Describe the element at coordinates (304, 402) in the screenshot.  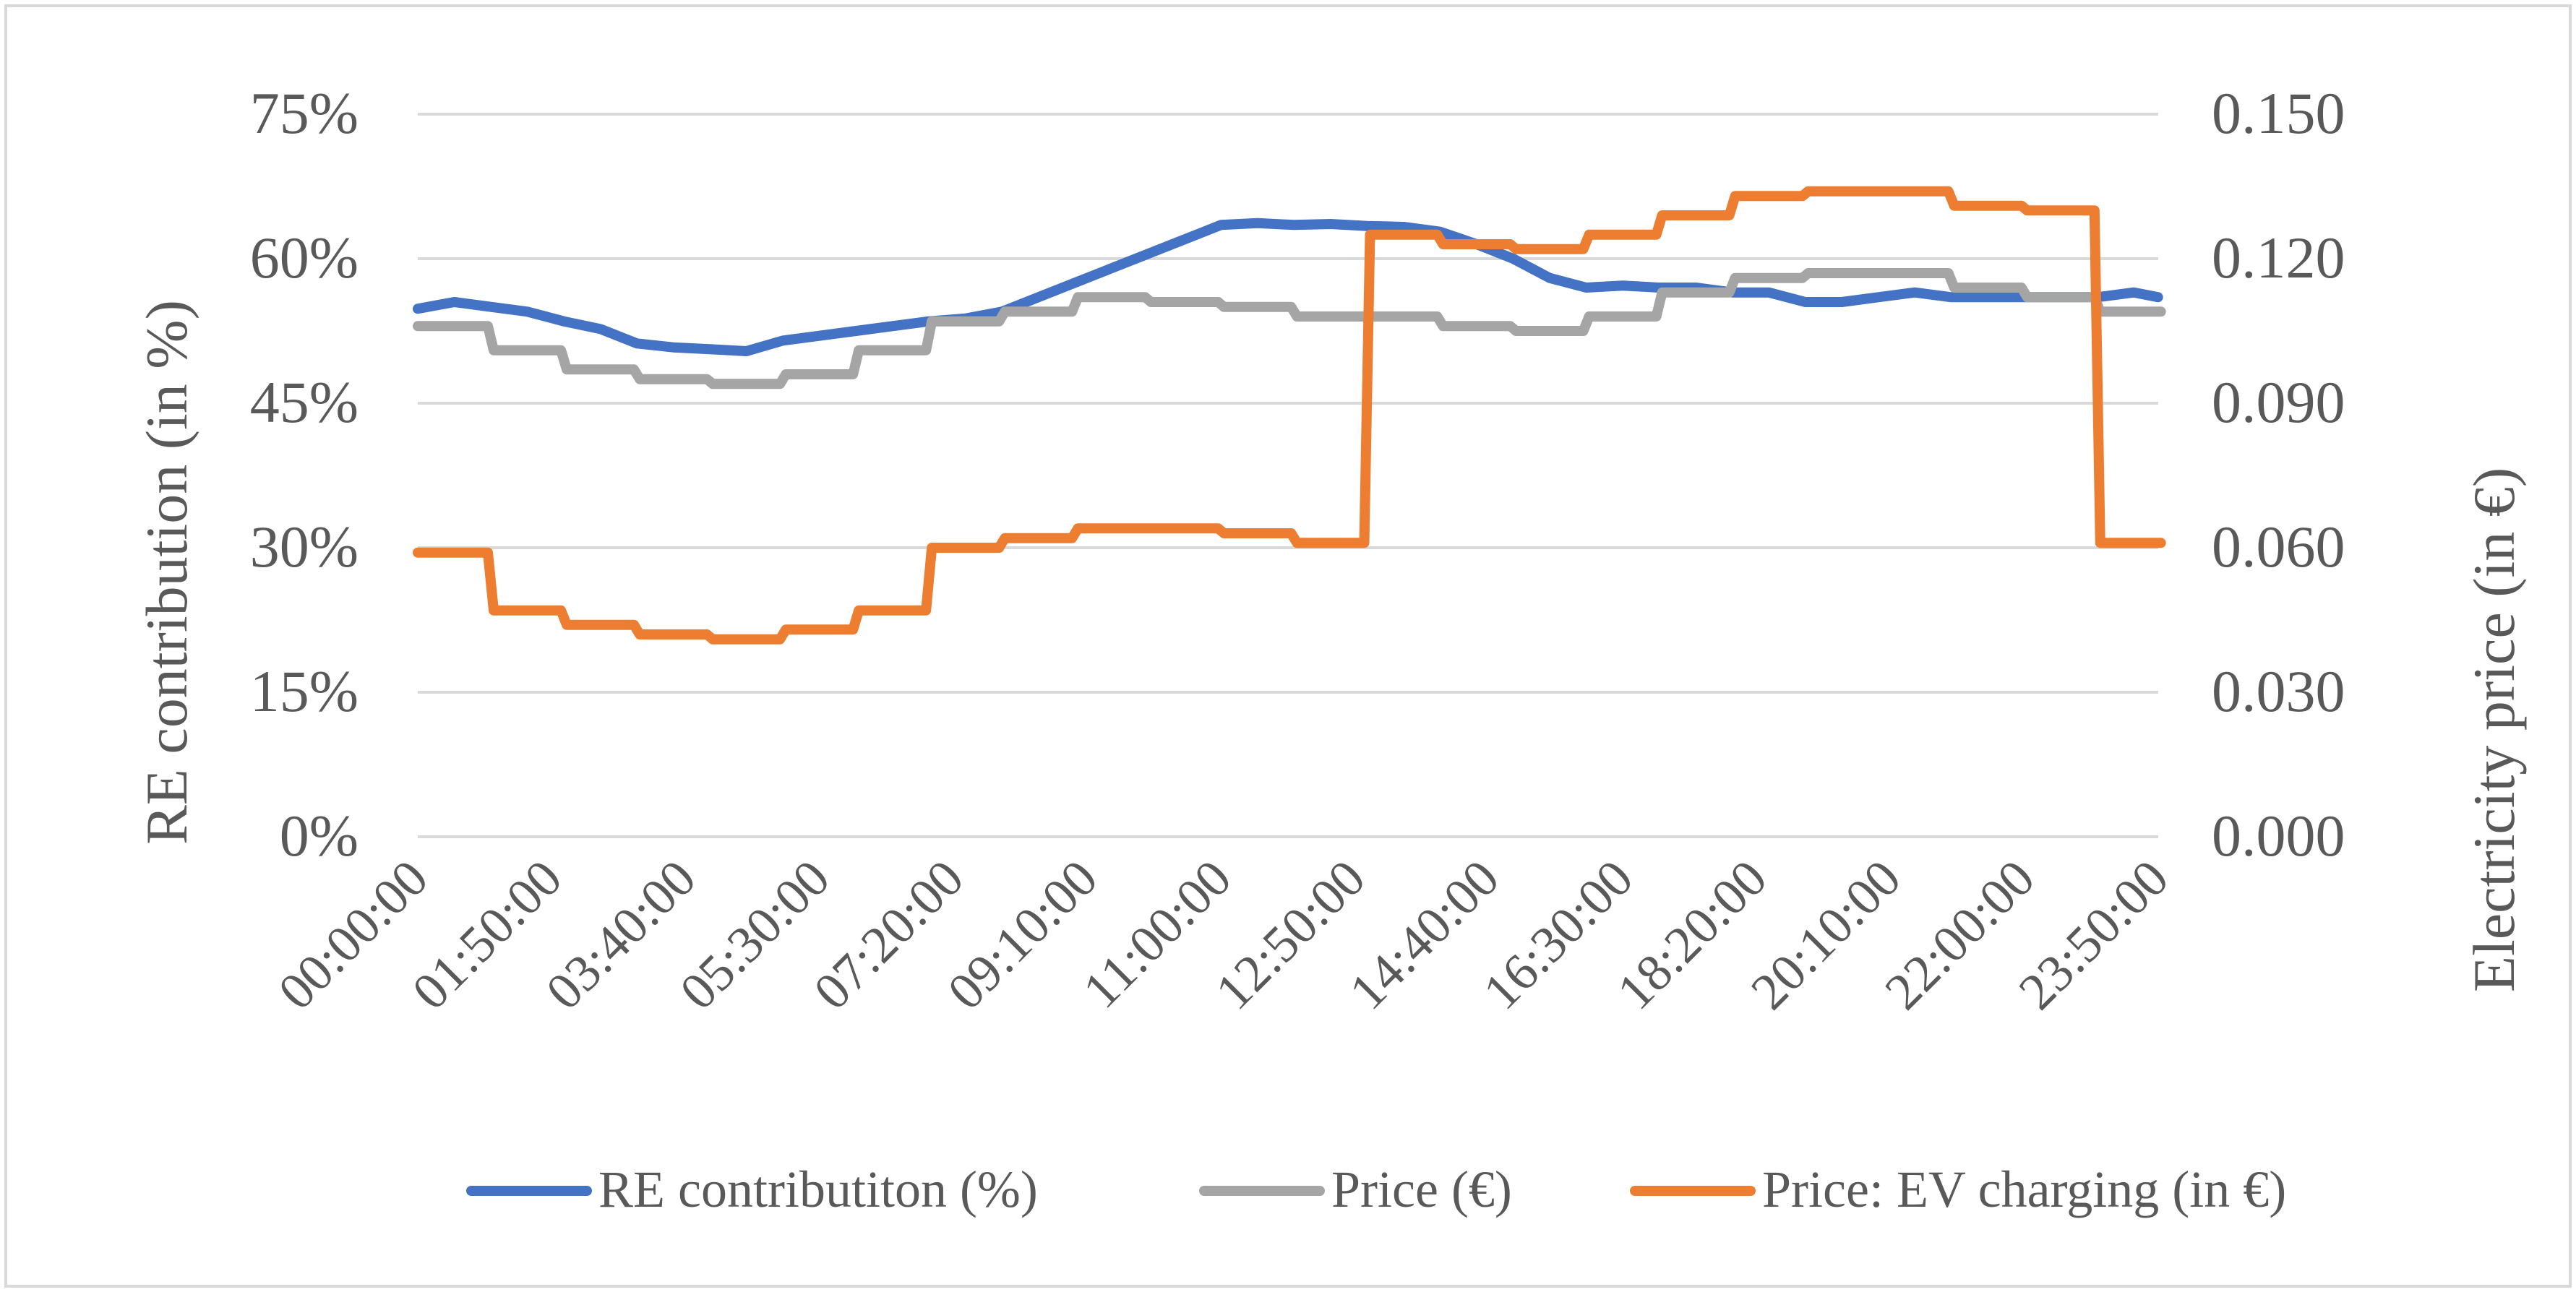
I see `left-tick-label: 45%` at that location.